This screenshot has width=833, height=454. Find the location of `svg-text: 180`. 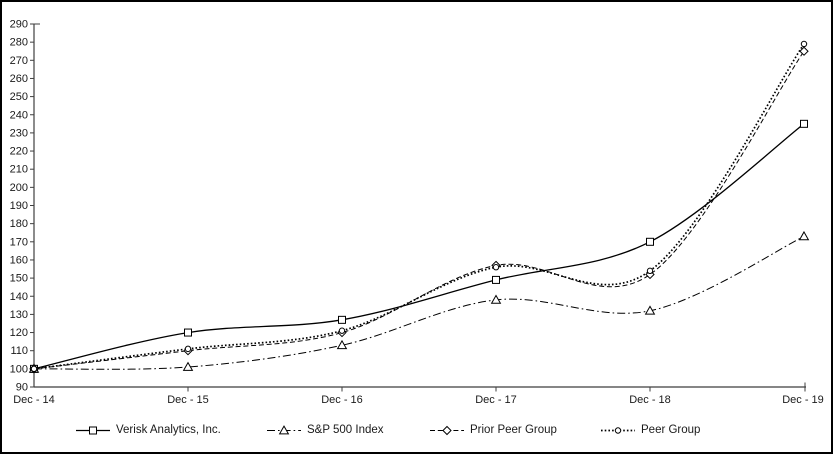

svg-text: 180 is located at coordinates (19, 224).